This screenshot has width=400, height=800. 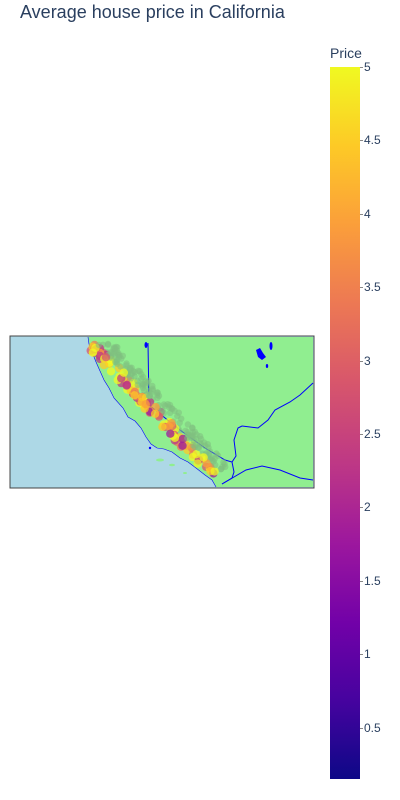 I want to click on colorbar-tick: 0.5, so click(x=370, y=728).